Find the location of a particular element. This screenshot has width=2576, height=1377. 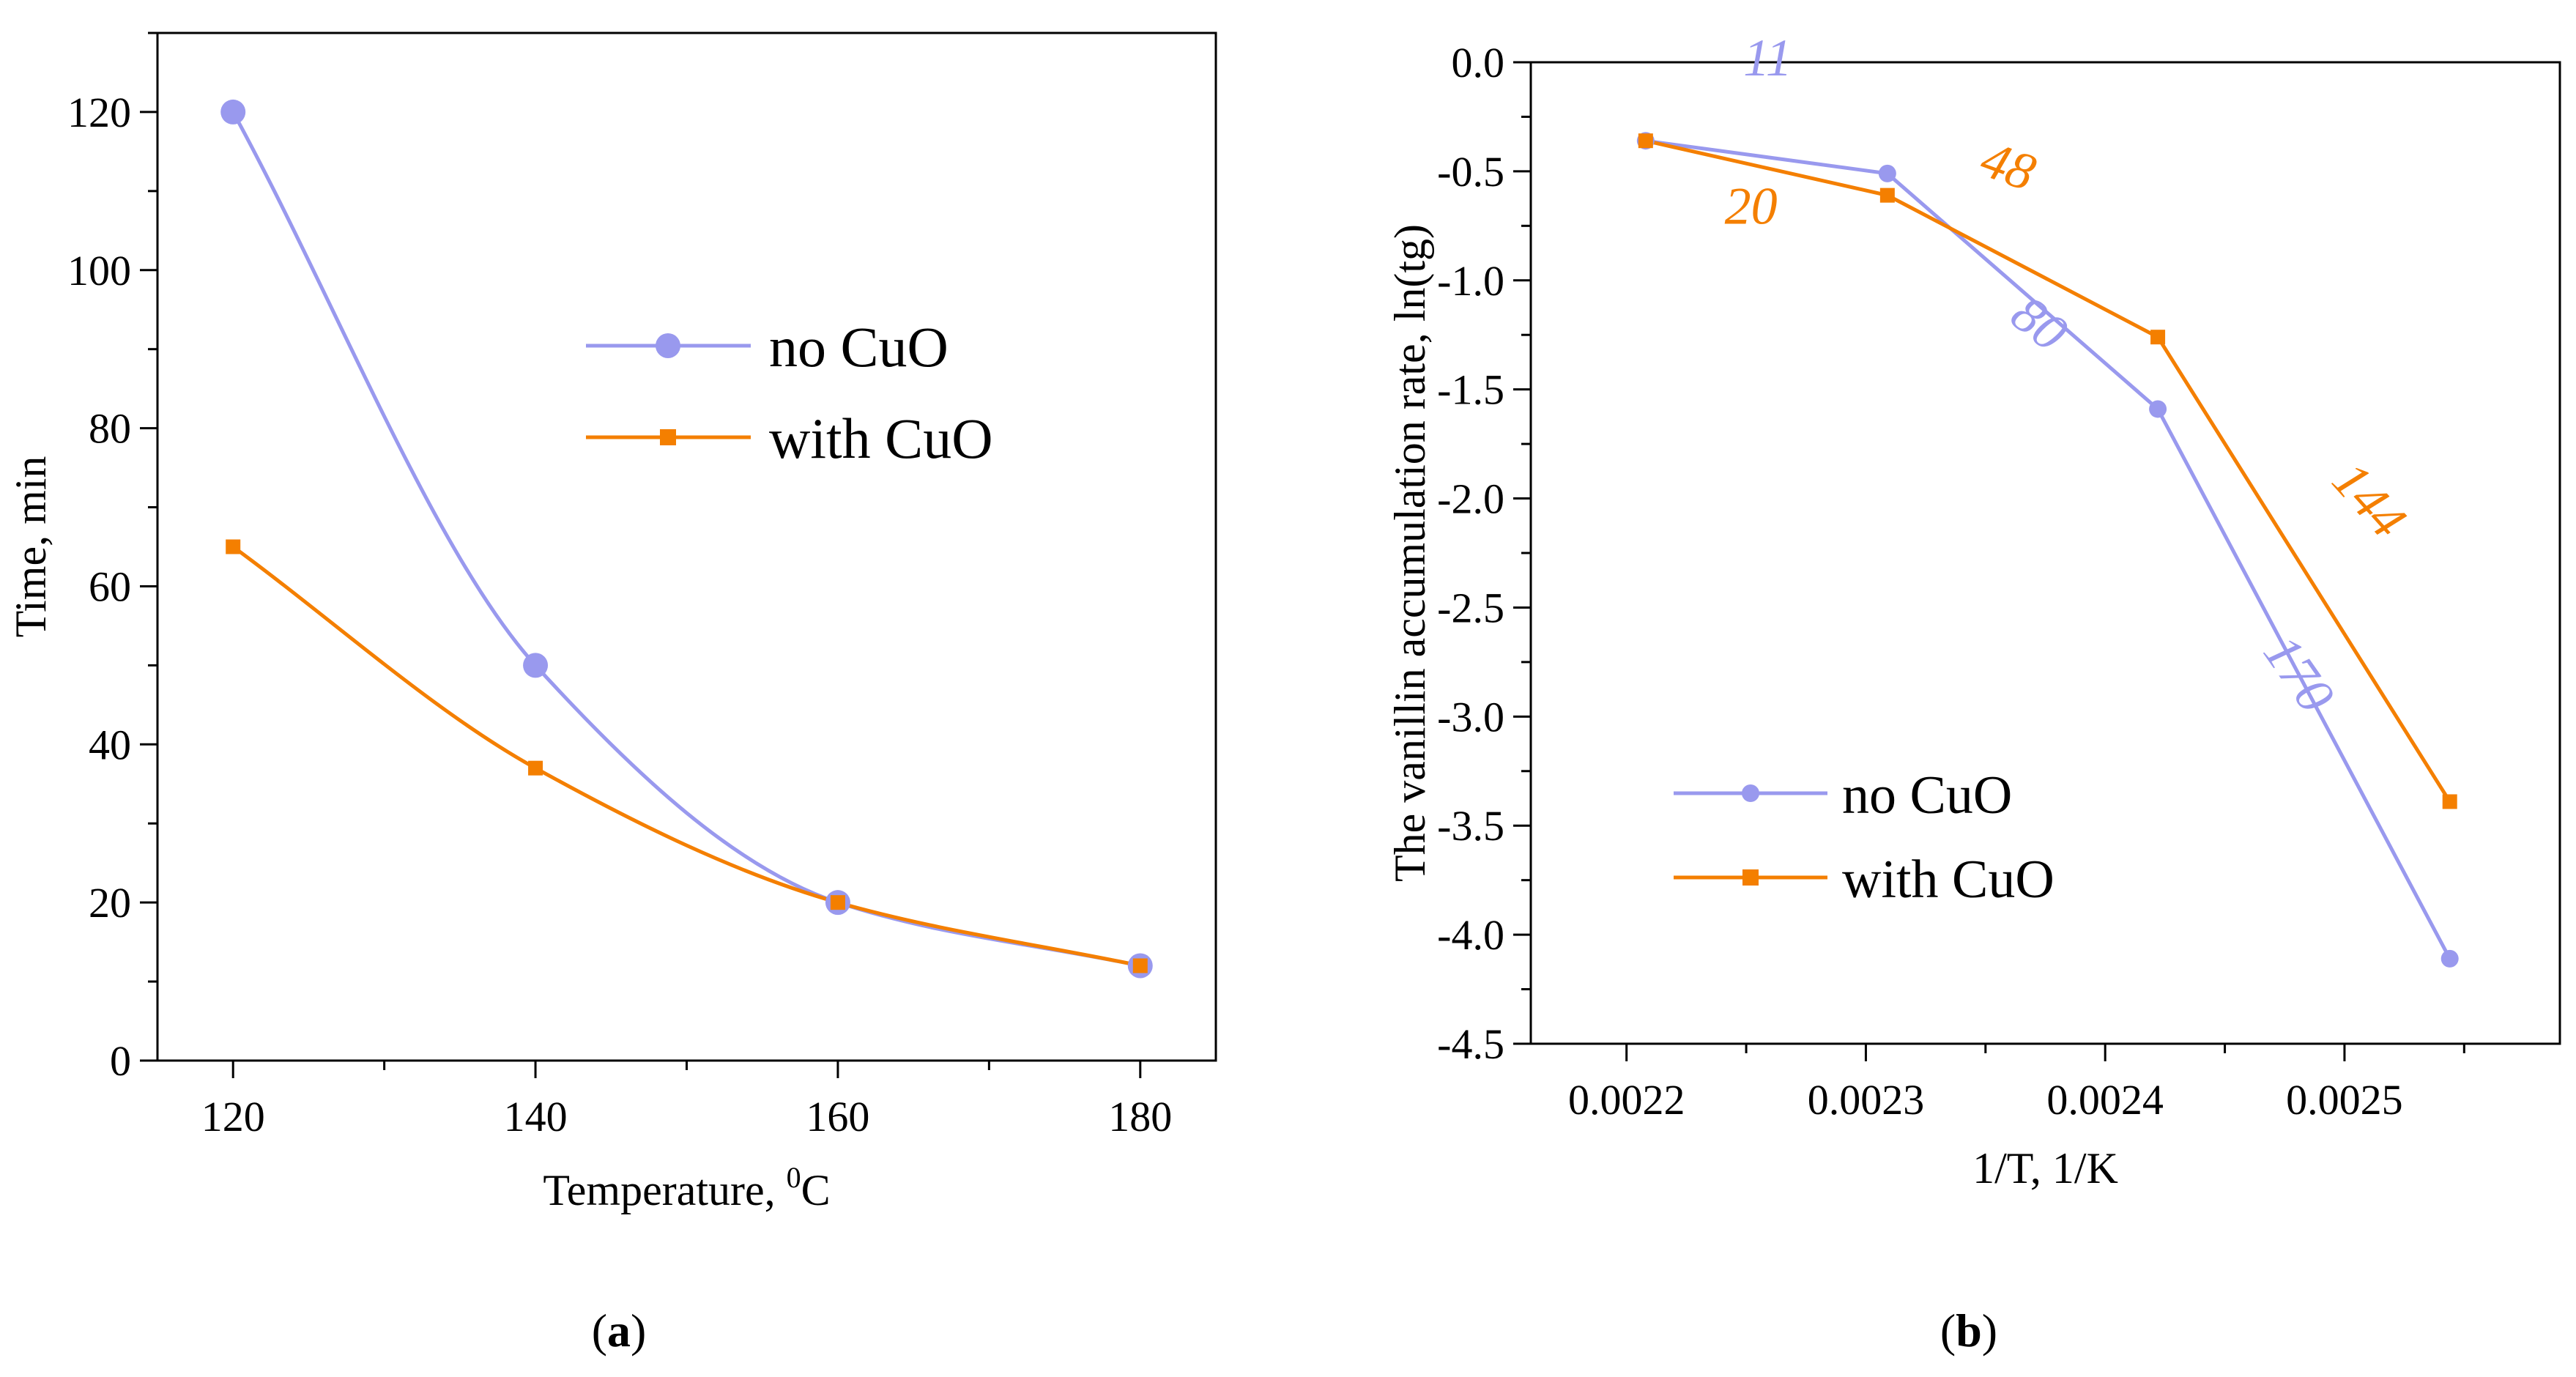

segment-annotation: 144 is located at coordinates (2369, 499).